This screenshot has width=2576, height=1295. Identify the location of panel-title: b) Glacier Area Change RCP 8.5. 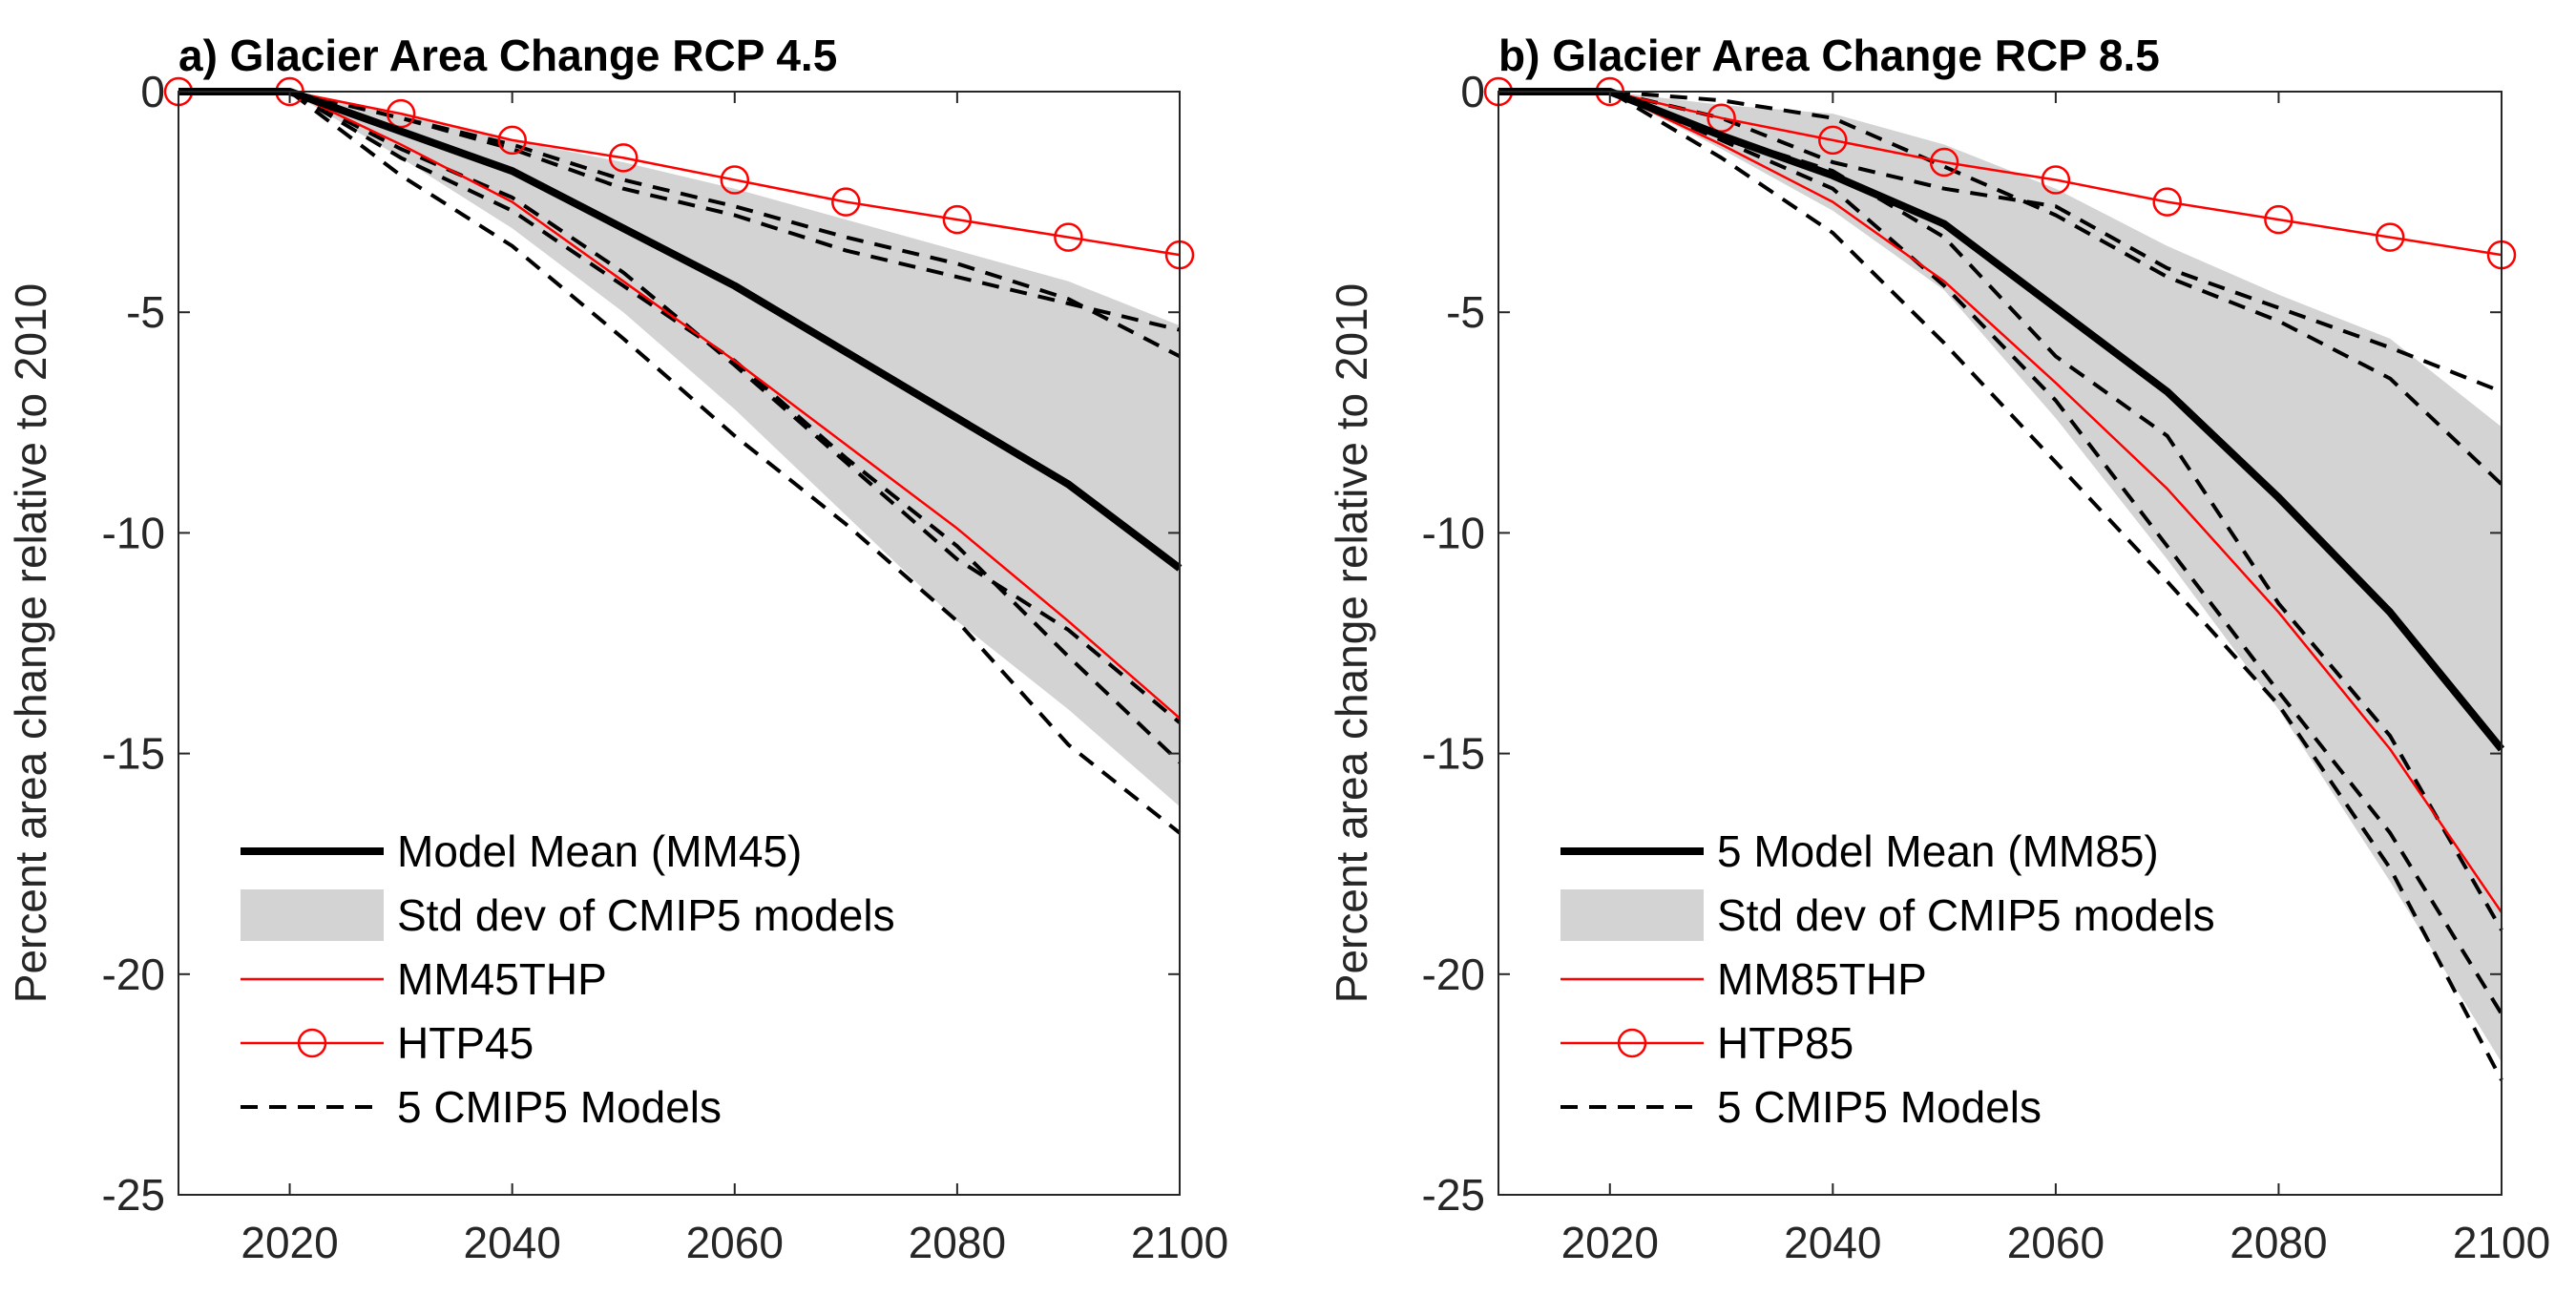
(1829, 55).